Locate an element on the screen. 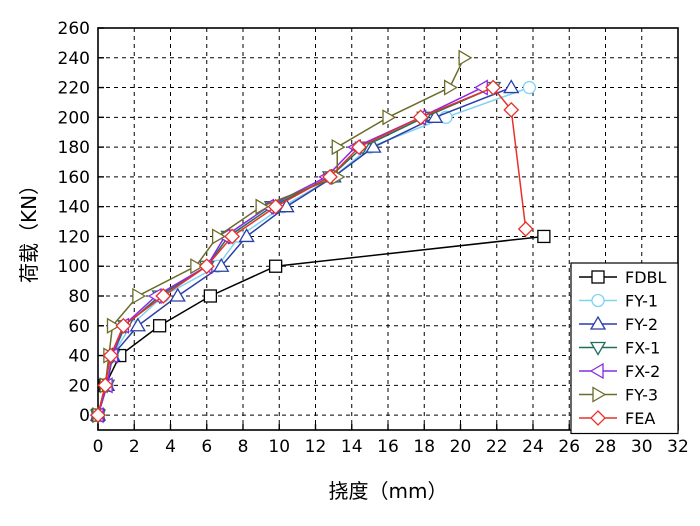  legend-item-fdbl: FDBL is located at coordinates (623, 277).